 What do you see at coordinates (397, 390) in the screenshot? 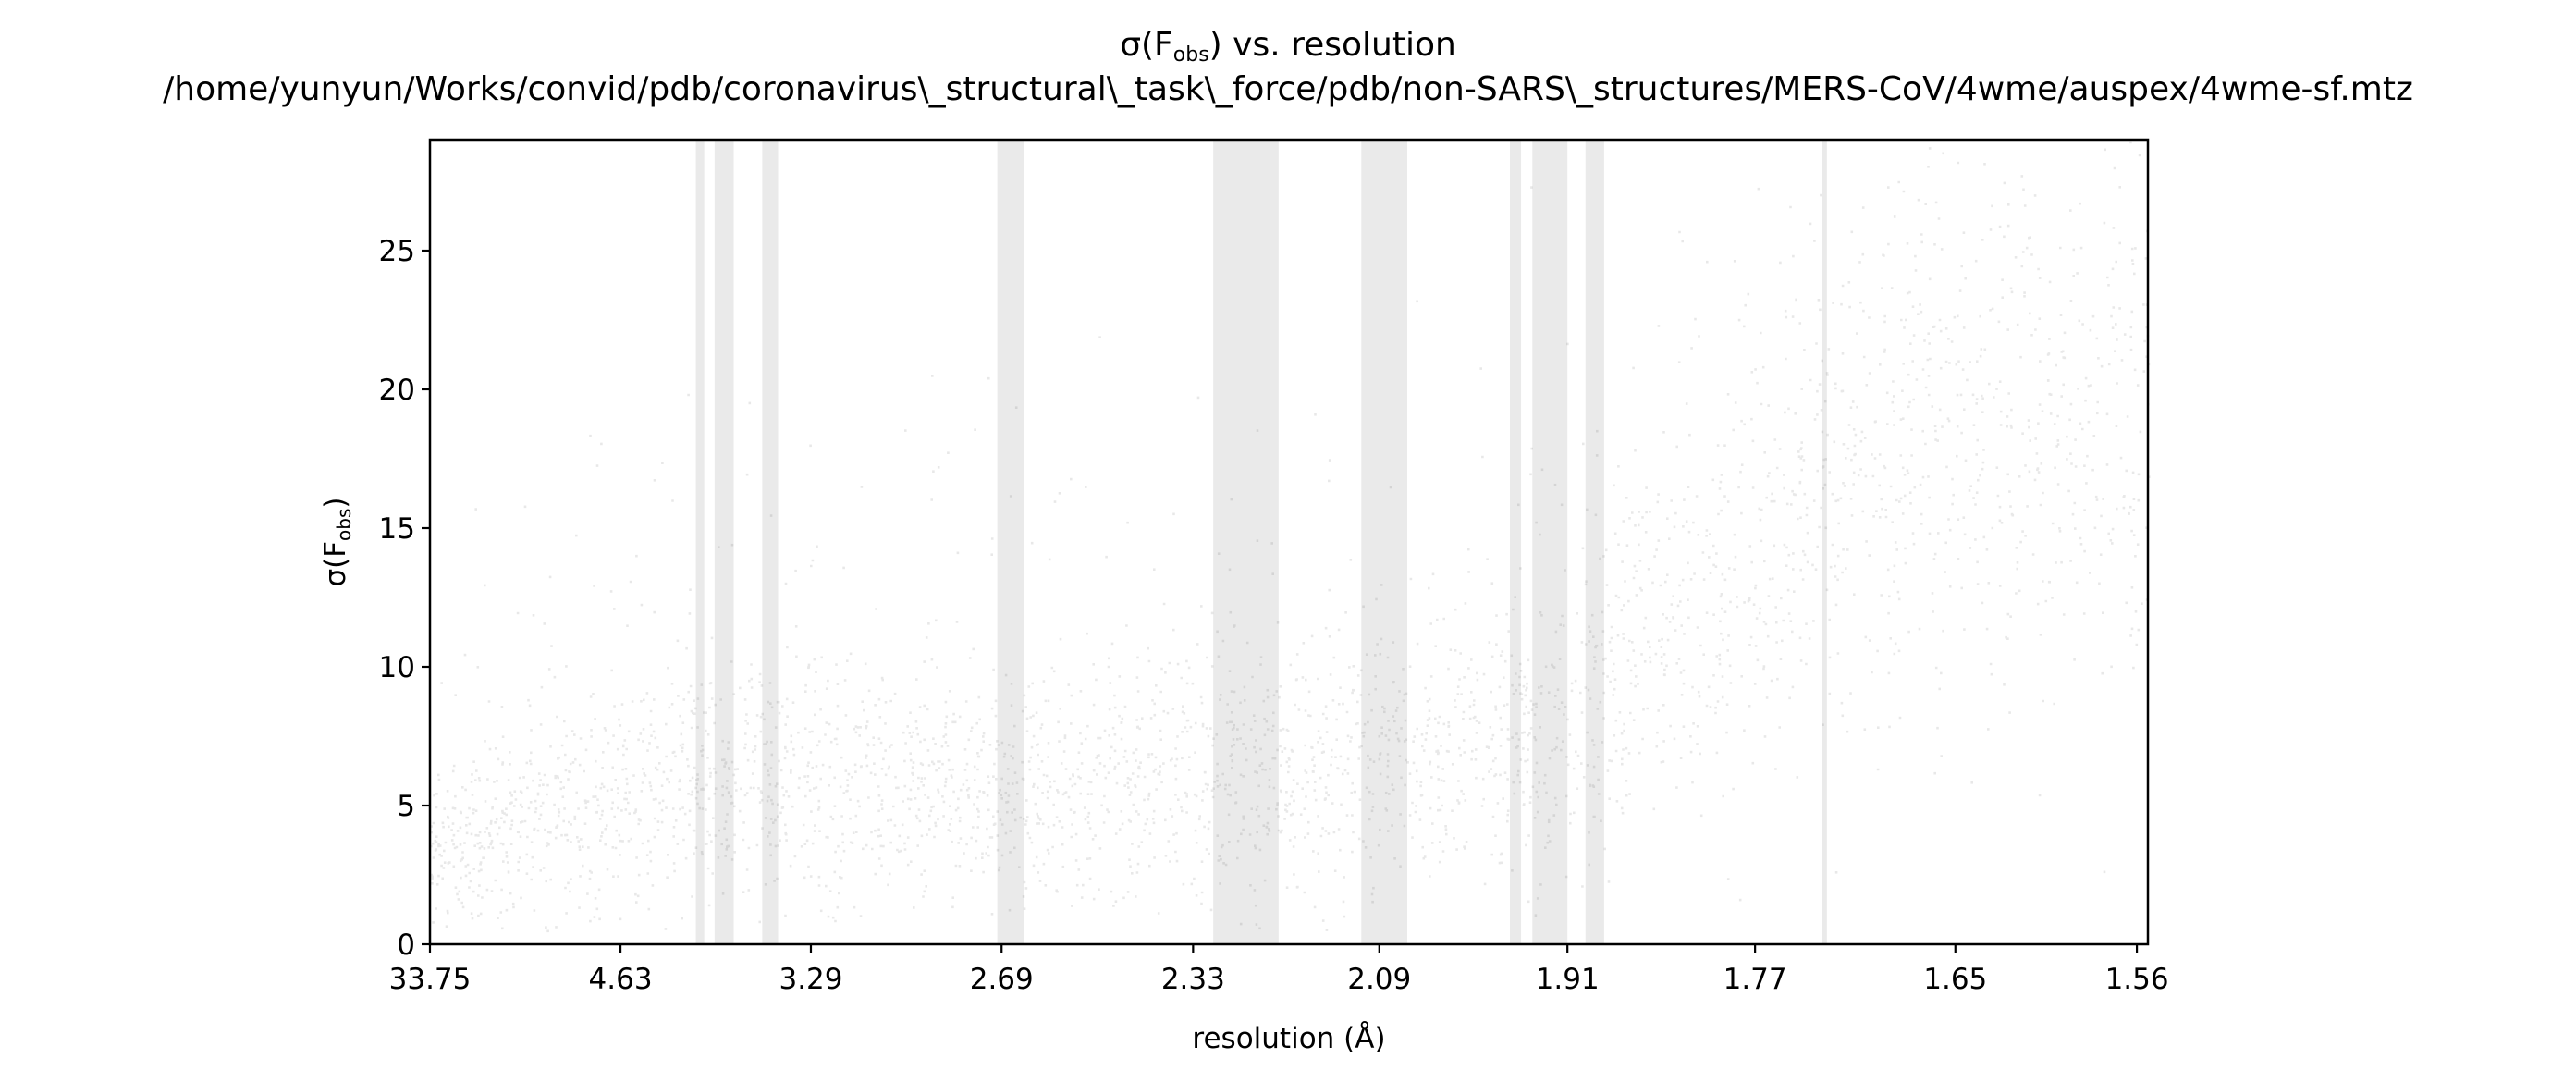
I see `y-tick-label-4: 20` at bounding box center [397, 390].